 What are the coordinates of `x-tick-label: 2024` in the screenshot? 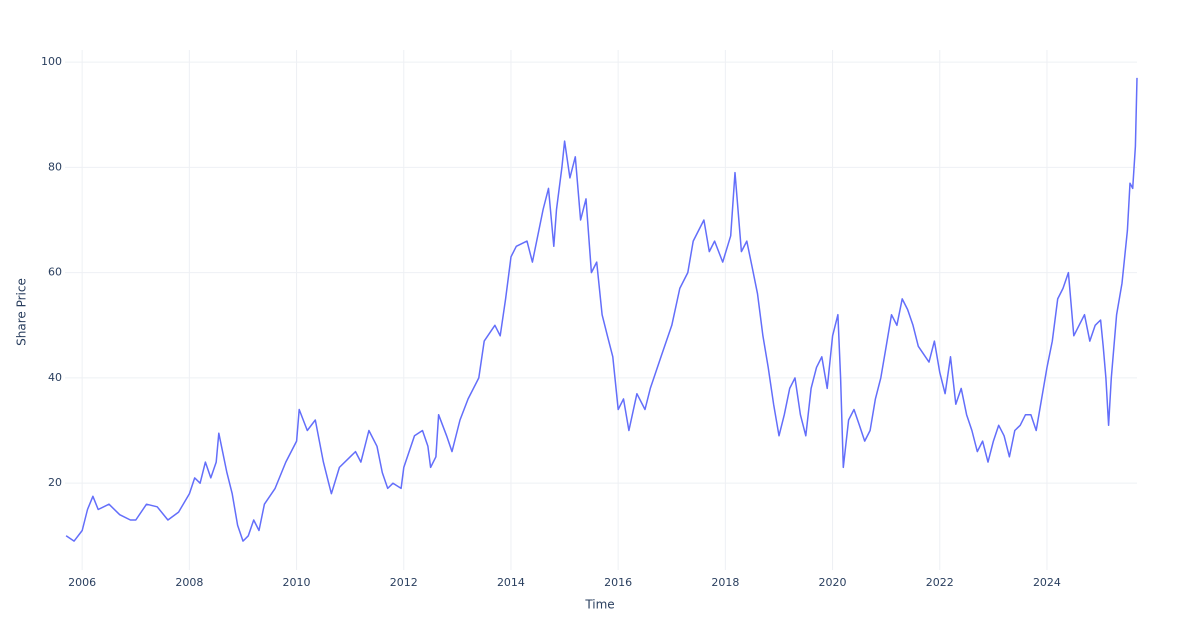 It's located at (1047, 582).